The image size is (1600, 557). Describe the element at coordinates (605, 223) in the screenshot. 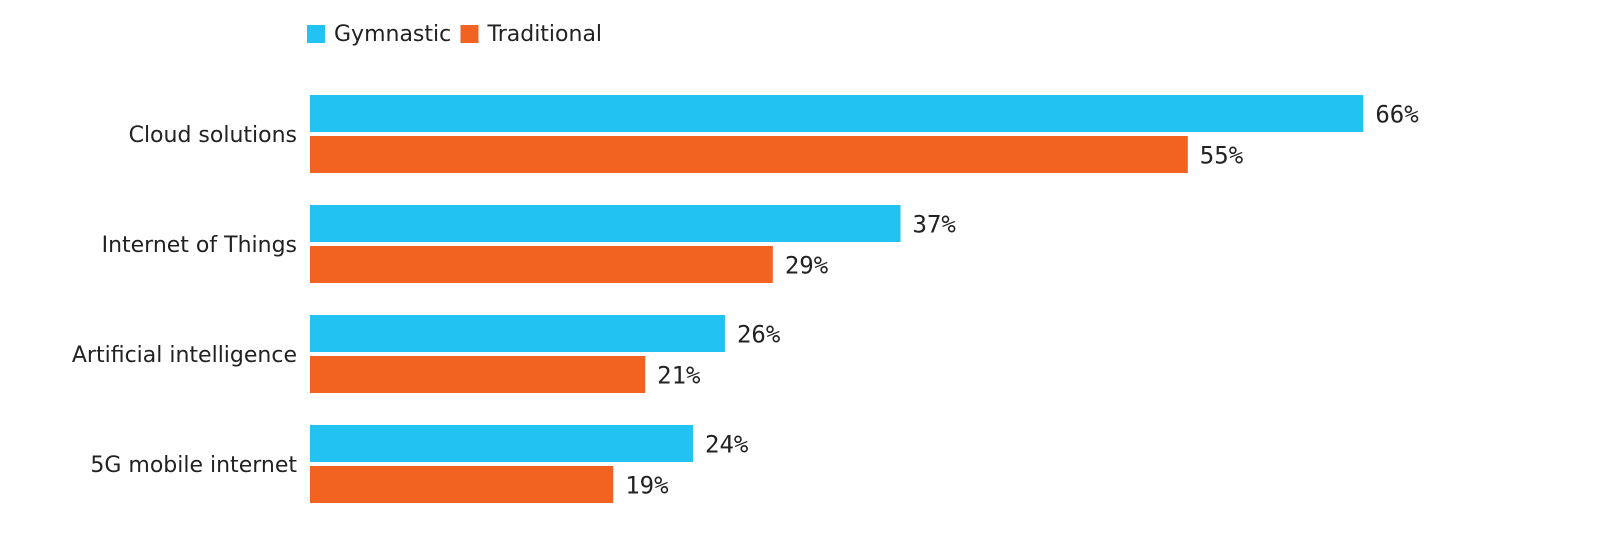

I see `bar-gymnastic-internet-of-things` at that location.